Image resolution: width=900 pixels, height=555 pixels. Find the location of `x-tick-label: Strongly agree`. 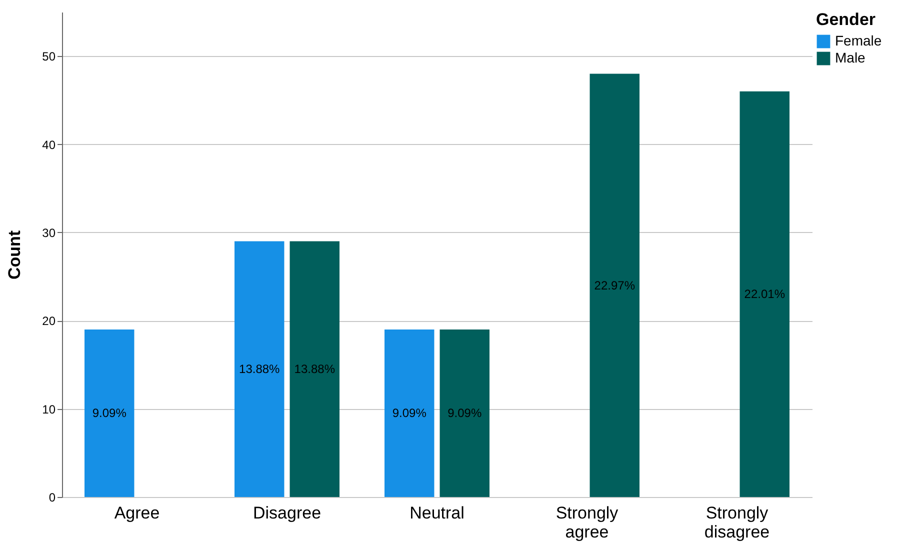

x-tick-label: Strongly agree is located at coordinates (587, 523).